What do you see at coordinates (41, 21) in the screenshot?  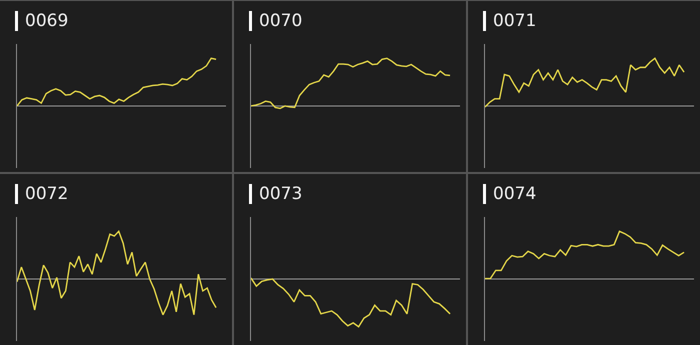 I see `chart-title: 0069` at bounding box center [41, 21].